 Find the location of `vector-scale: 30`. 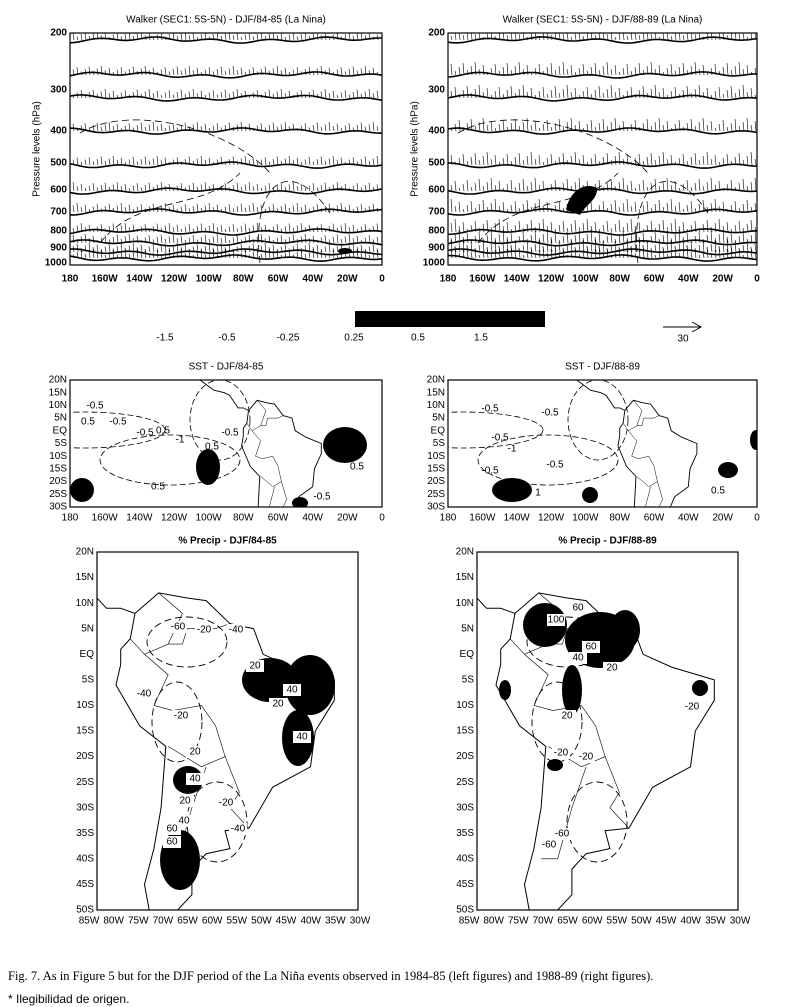

vector-scale: 30 is located at coordinates (683, 339).